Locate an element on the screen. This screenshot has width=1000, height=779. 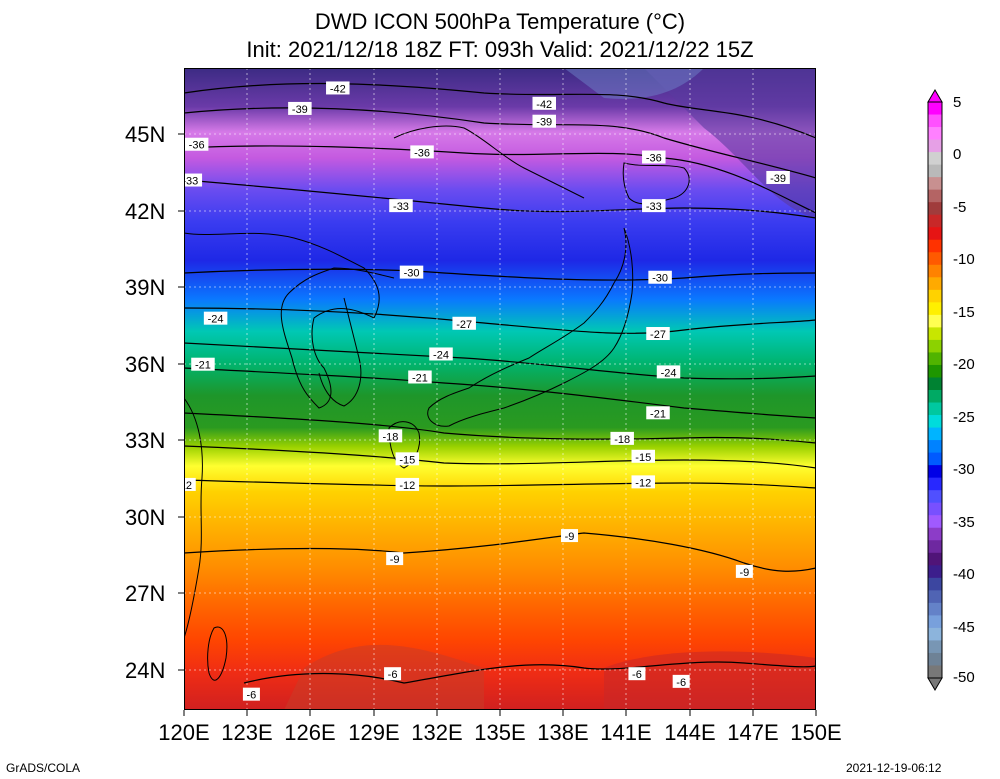
colorbar-label: 0 is located at coordinates (957, 154).